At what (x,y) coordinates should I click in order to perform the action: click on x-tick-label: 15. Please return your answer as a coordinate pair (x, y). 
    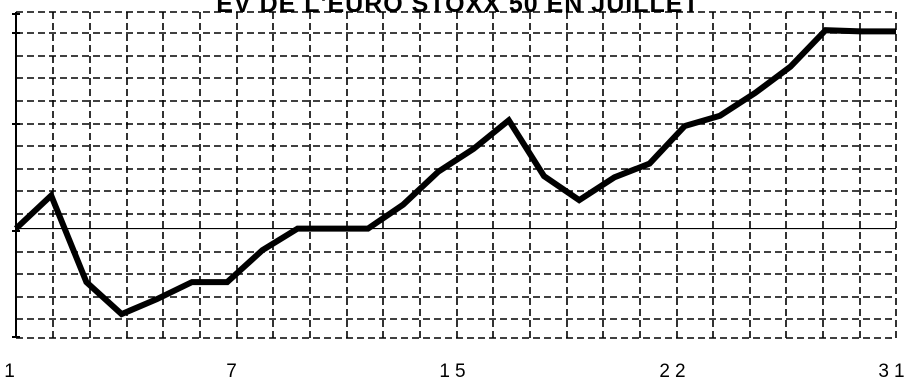
    Looking at the image, I should click on (454, 371).